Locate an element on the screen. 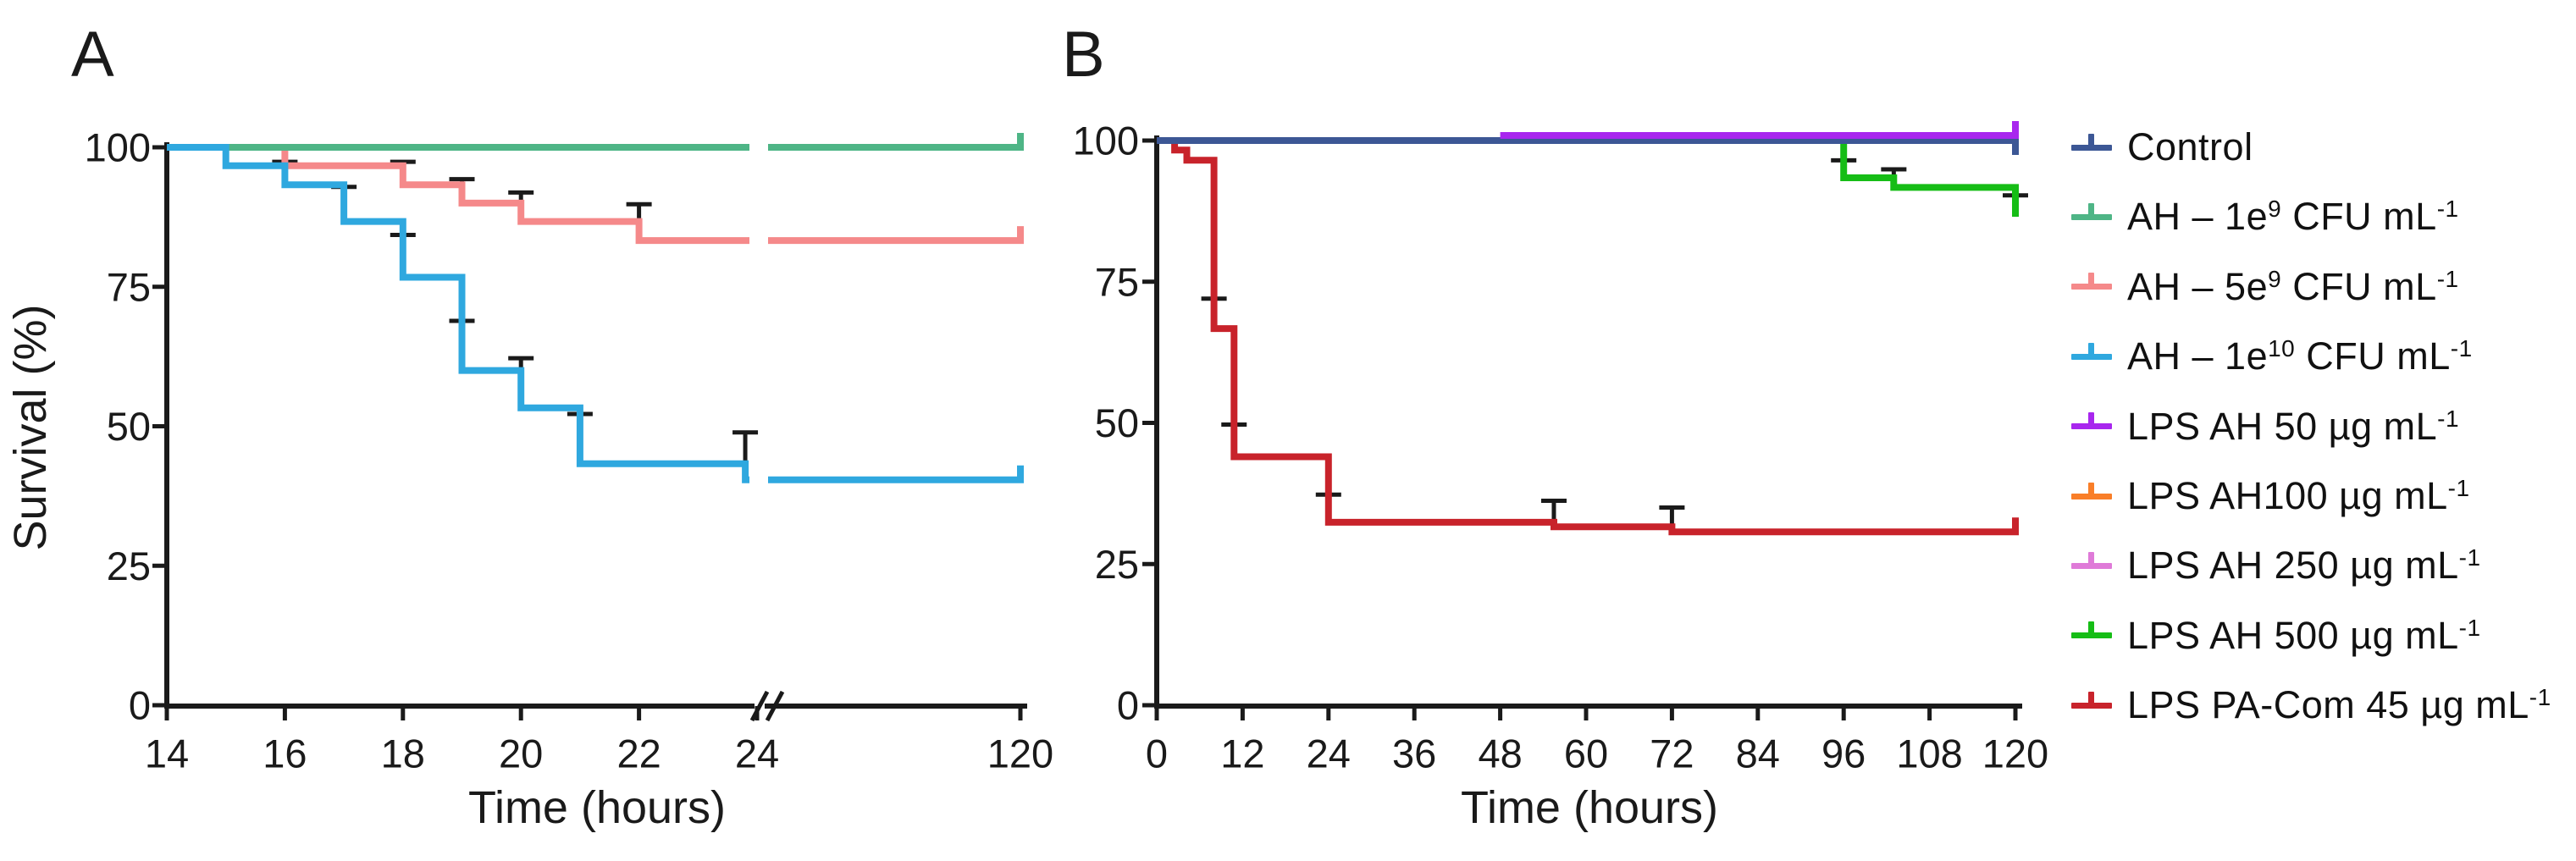  curve-control is located at coordinates (1588, 146).